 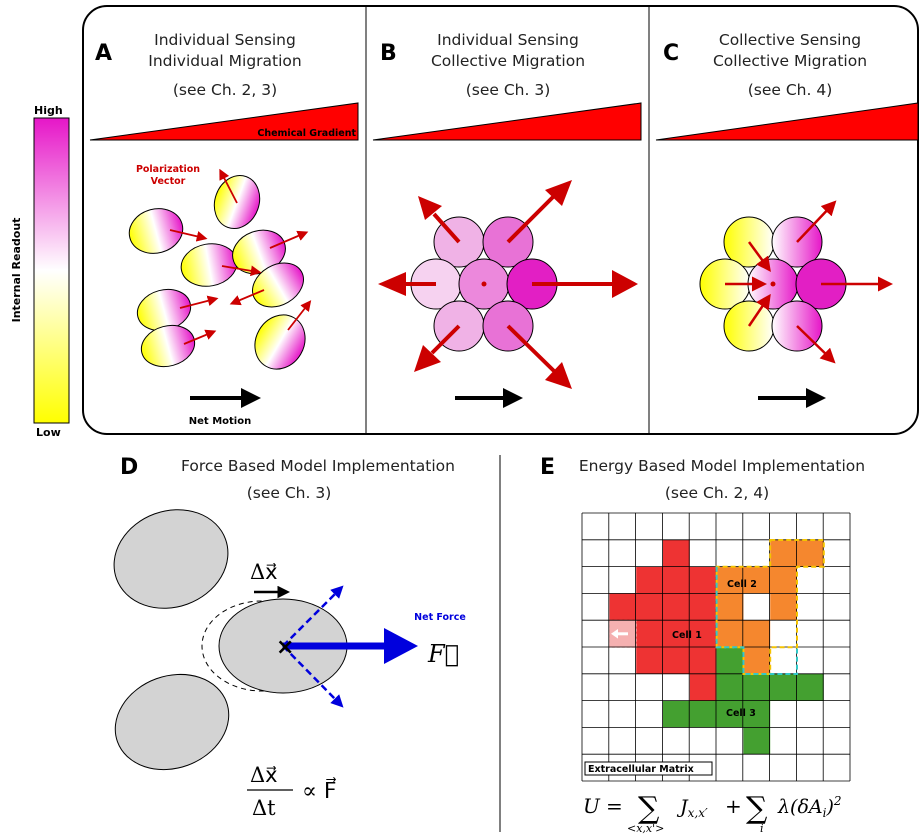 What do you see at coordinates (547, 467) in the screenshot?
I see `panel-e-letter: E` at bounding box center [547, 467].